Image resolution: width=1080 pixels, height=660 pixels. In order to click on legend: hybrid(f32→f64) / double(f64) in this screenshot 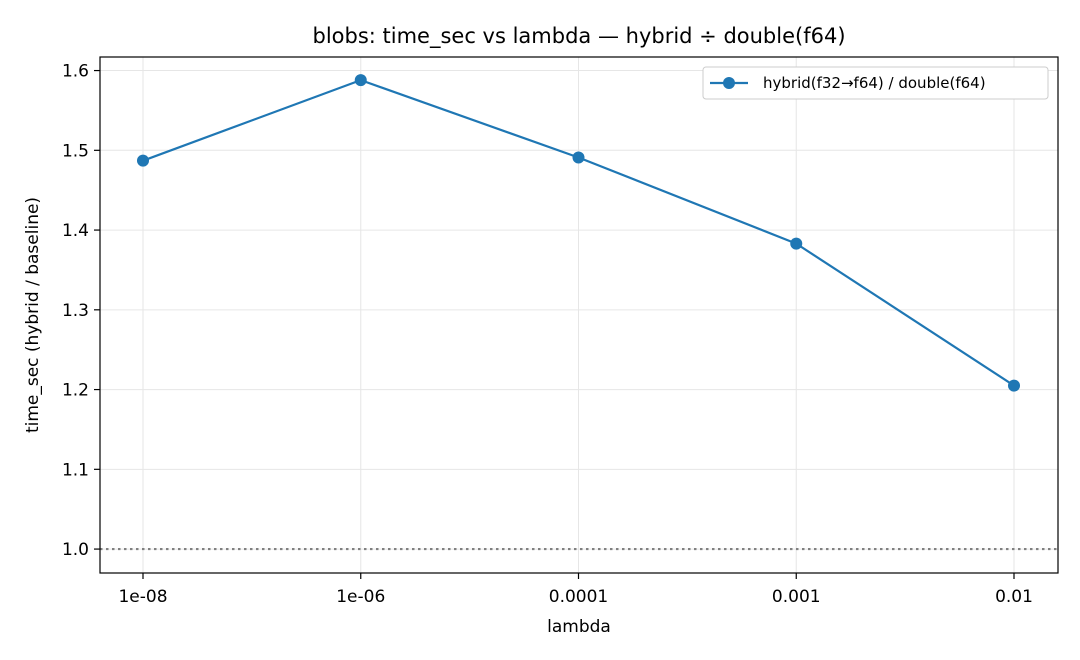, I will do `click(875, 83)`.